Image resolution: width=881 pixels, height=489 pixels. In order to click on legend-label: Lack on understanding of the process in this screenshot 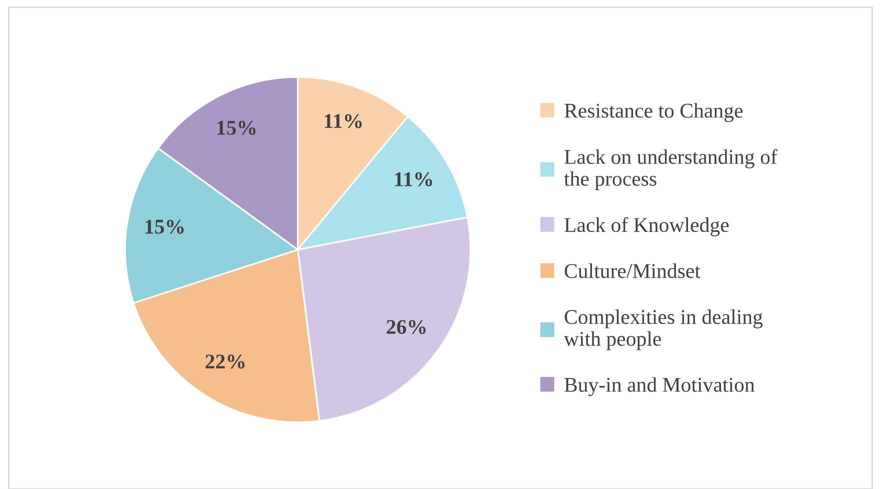, I will do `click(671, 169)`.